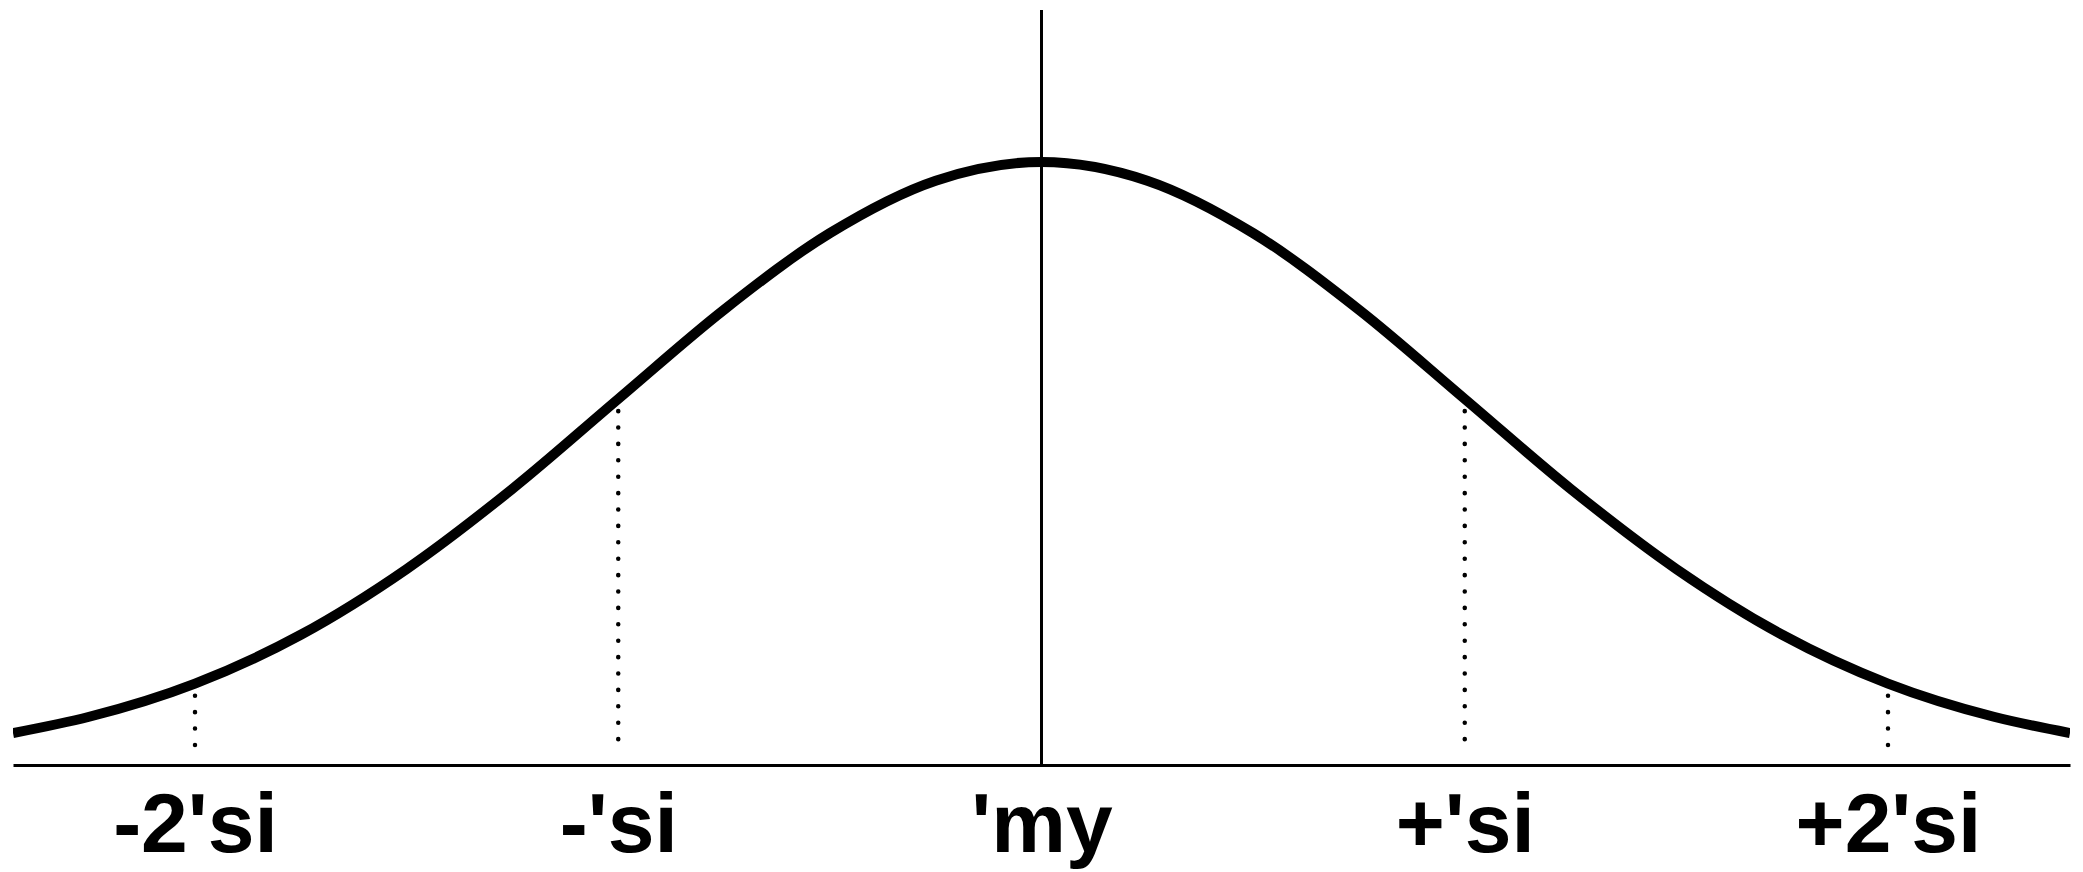  I want to click on x-tick-label: +2'si, so click(1888, 822).